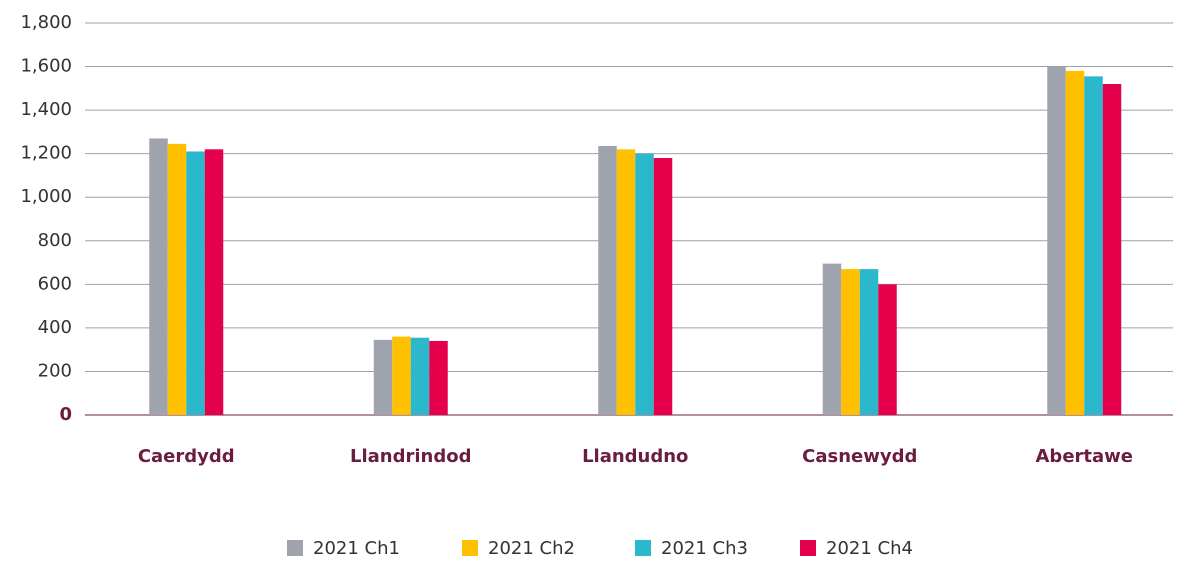 Image resolution: width=1188 pixels, height=584 pixels. I want to click on y-tick-label: 800, so click(55, 240).